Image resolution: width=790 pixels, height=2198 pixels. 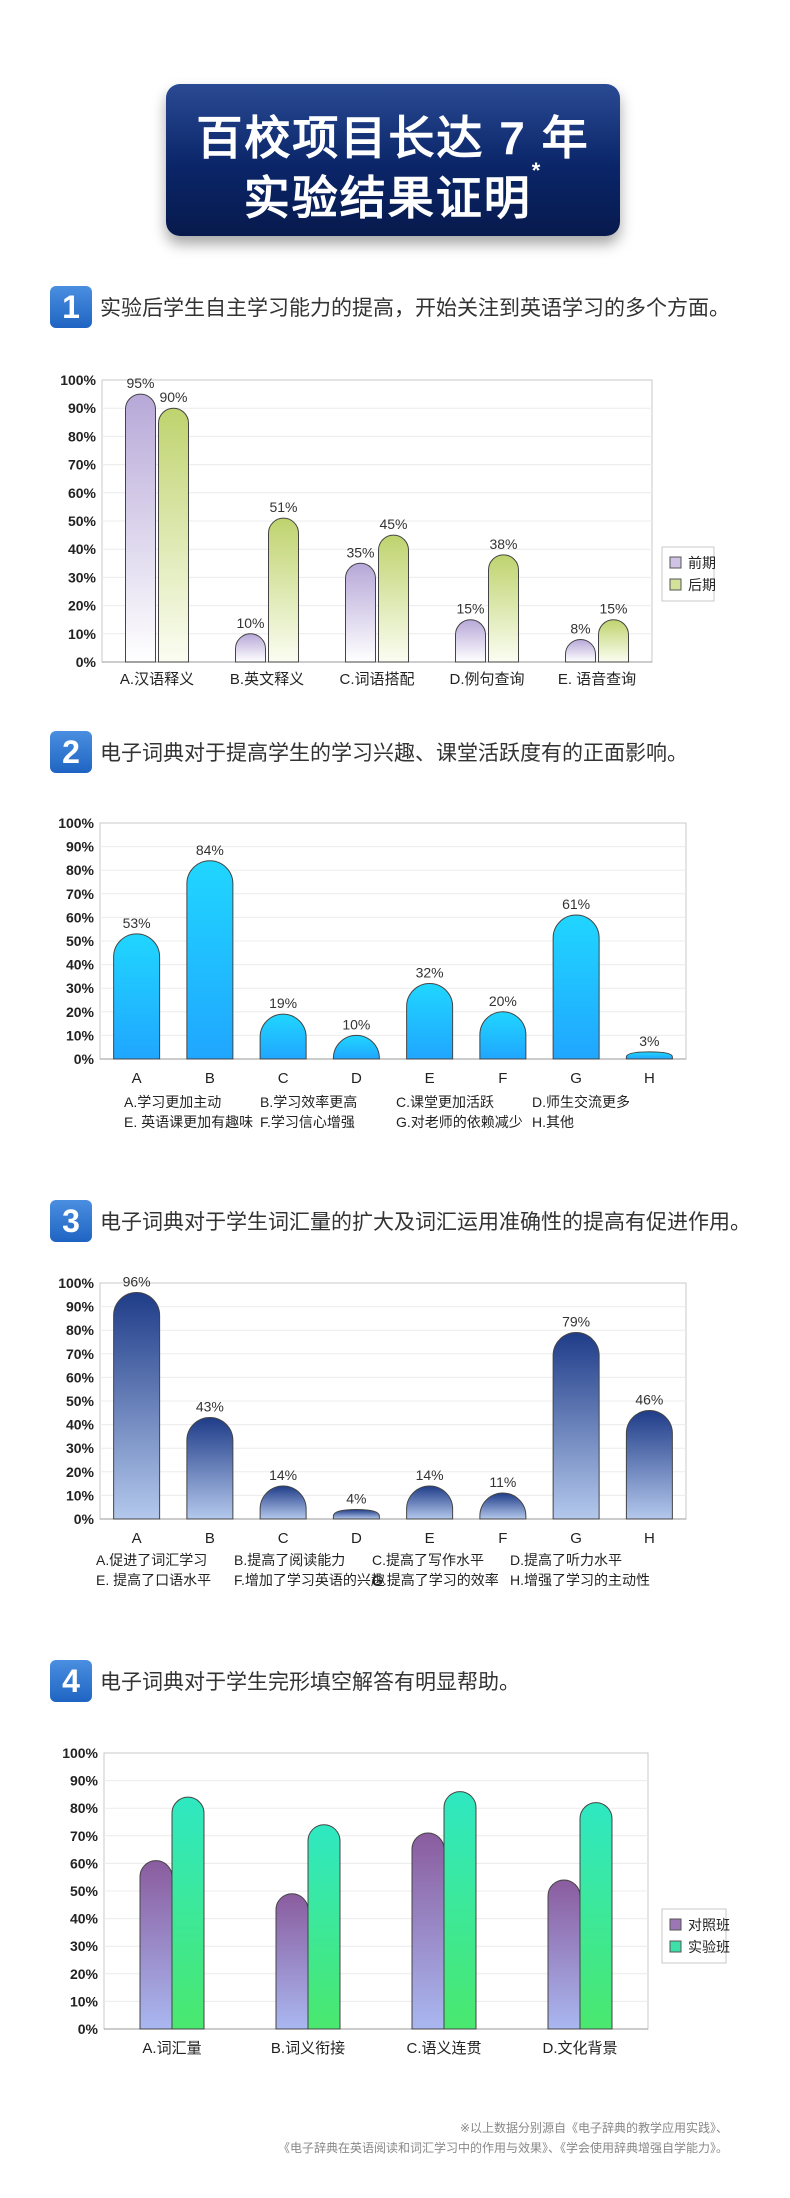 I want to click on data-label: 51%, so click(x=283, y=507).